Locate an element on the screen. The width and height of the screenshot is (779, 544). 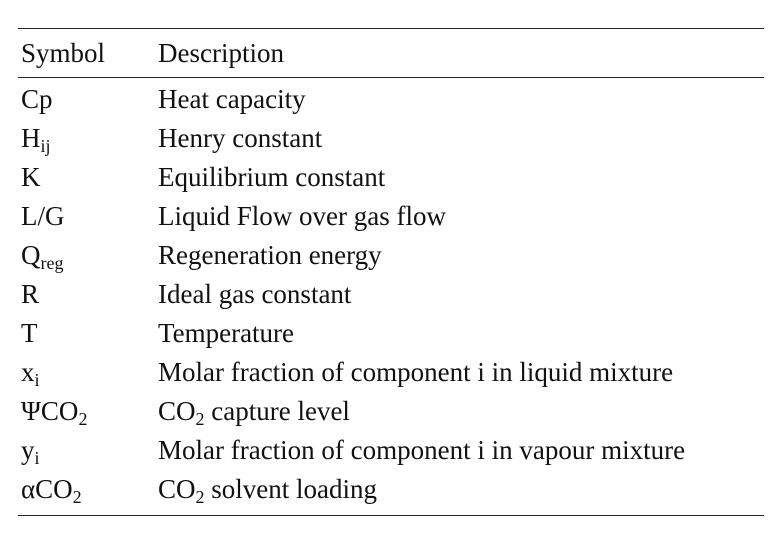
symbol-text: Cp is located at coordinates (37, 99).